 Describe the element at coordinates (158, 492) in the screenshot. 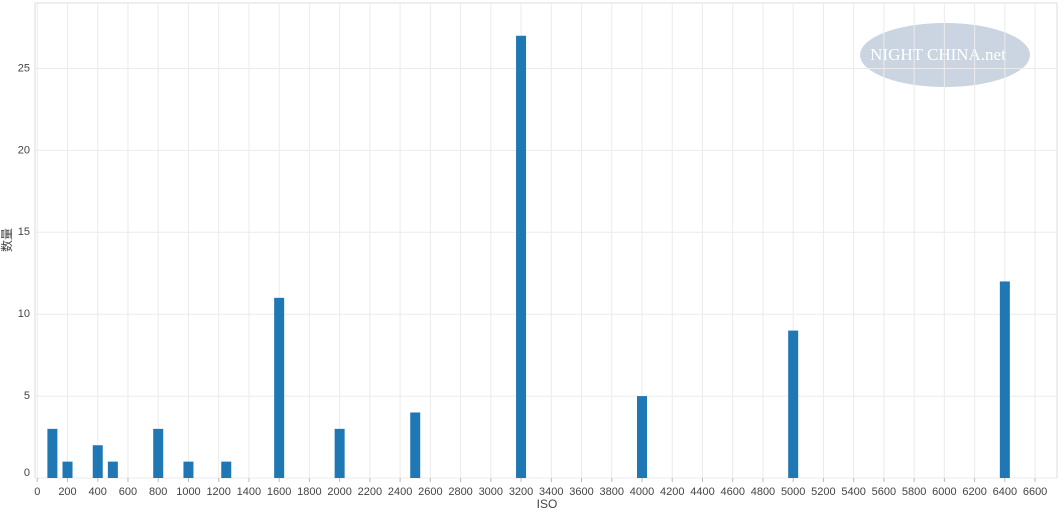

I see `x-tick-label: 800` at that location.